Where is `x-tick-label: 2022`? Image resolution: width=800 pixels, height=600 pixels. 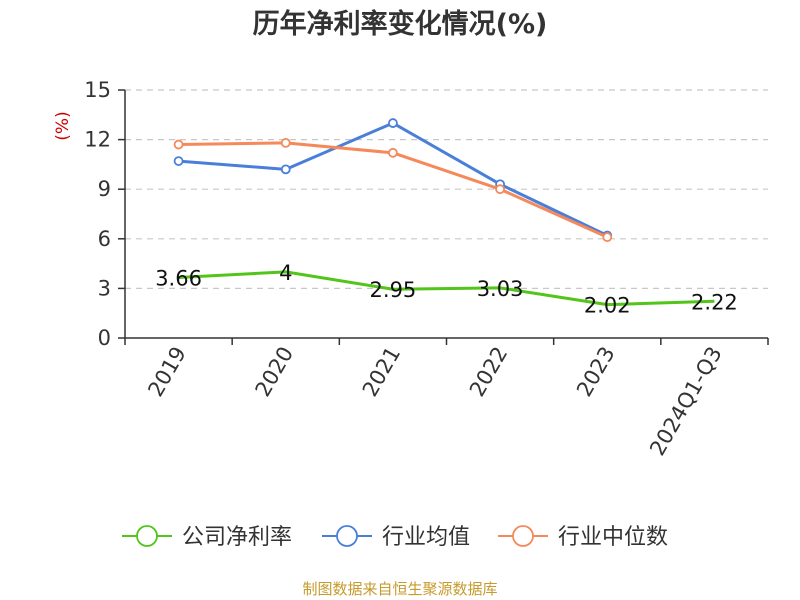
x-tick-label: 2022 is located at coordinates (489, 372).